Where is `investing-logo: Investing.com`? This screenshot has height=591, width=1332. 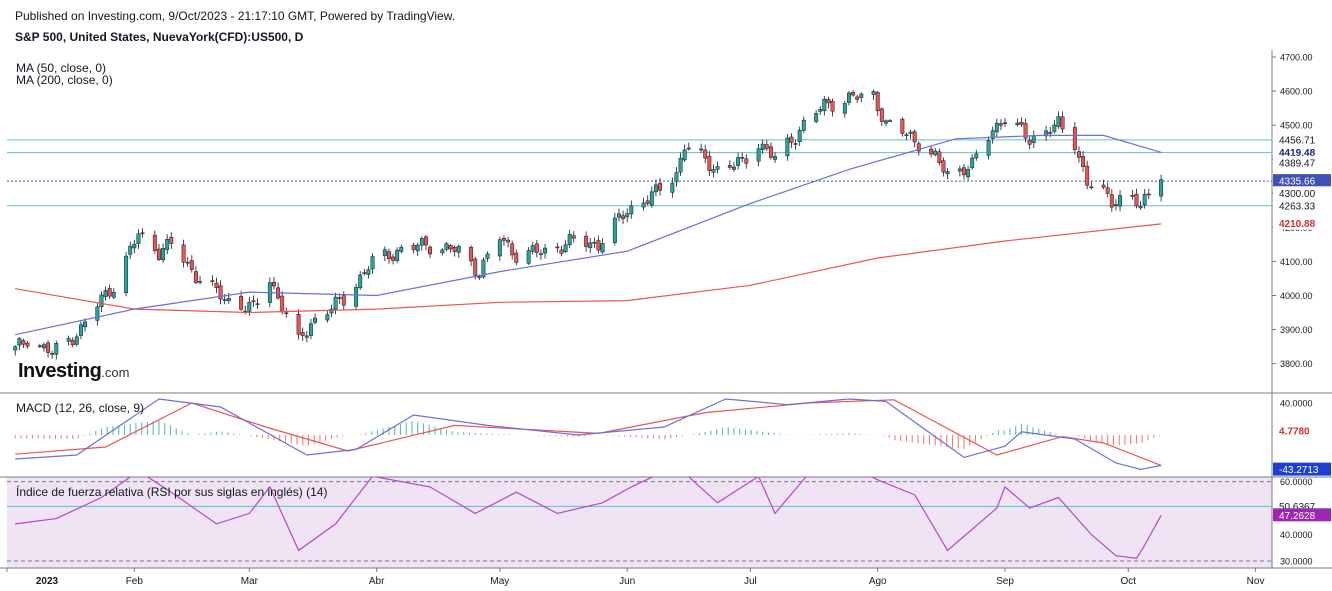
investing-logo: Investing.com is located at coordinates (73, 371).